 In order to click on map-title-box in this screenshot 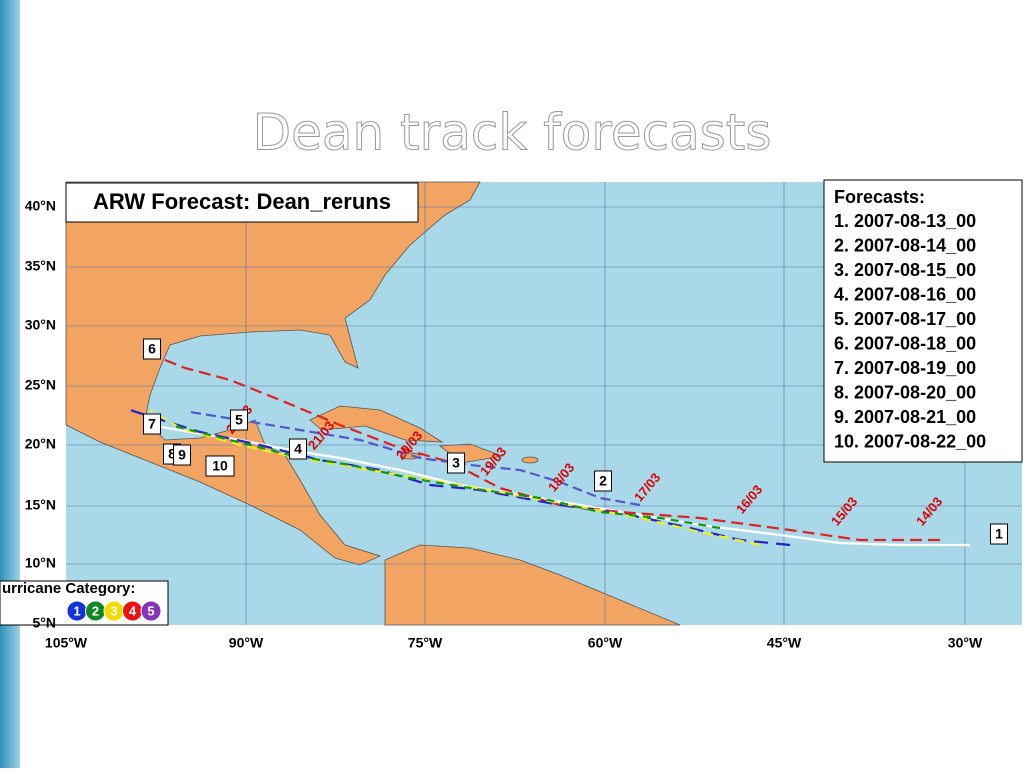, I will do `click(242, 202)`.